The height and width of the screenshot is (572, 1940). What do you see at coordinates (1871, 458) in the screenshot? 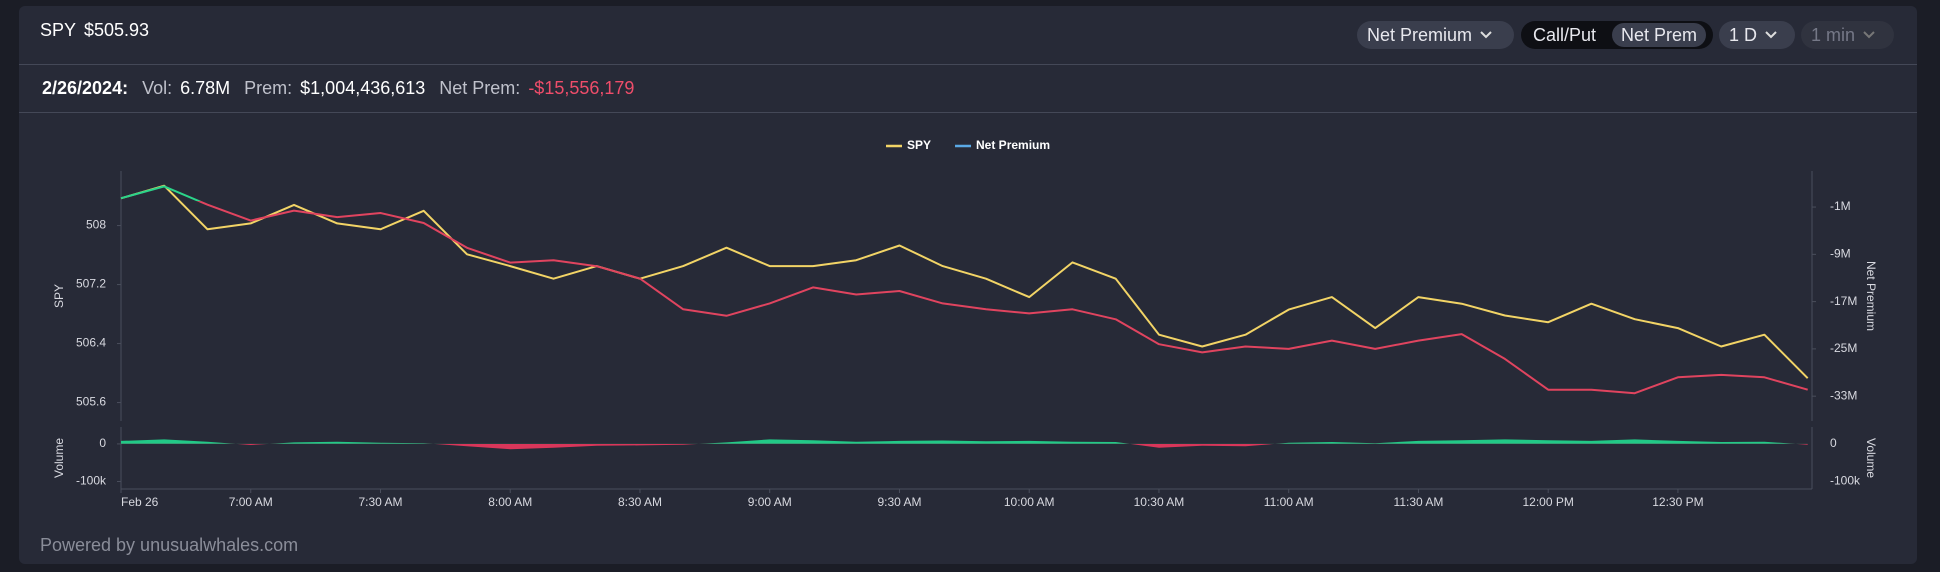
I see `y2-axis-title: Volume` at bounding box center [1871, 458].